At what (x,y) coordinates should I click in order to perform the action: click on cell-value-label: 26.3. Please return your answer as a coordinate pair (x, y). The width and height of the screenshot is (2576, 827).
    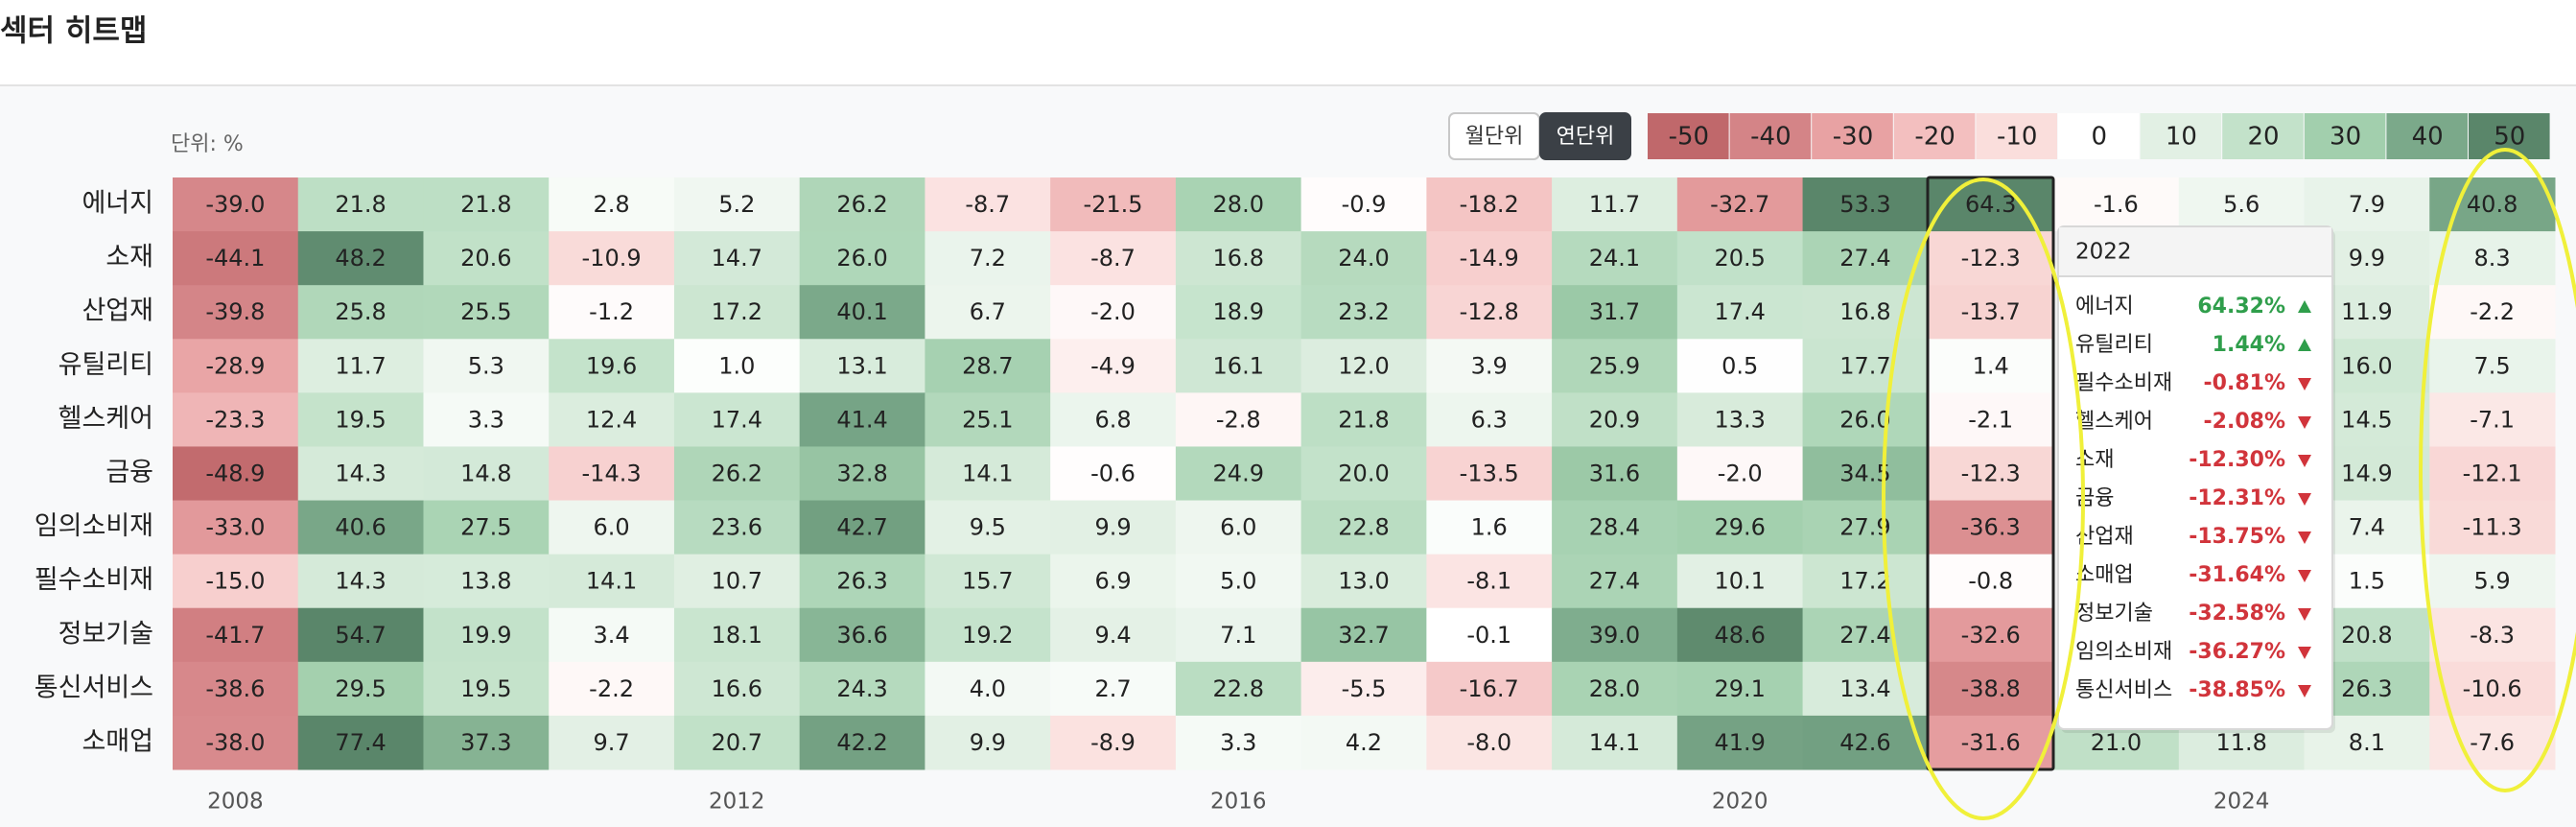
    Looking at the image, I should click on (861, 581).